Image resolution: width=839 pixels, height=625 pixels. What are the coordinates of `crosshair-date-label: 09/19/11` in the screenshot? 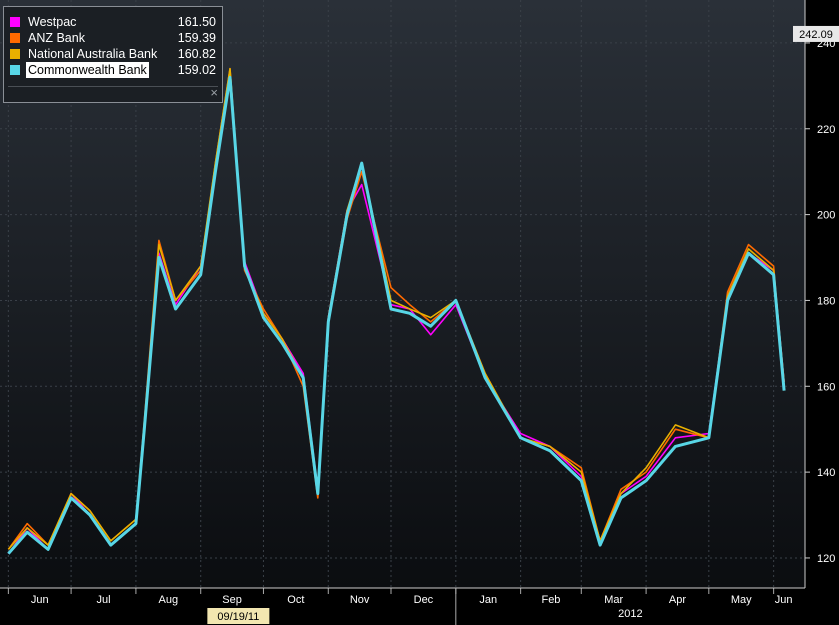 It's located at (238, 617).